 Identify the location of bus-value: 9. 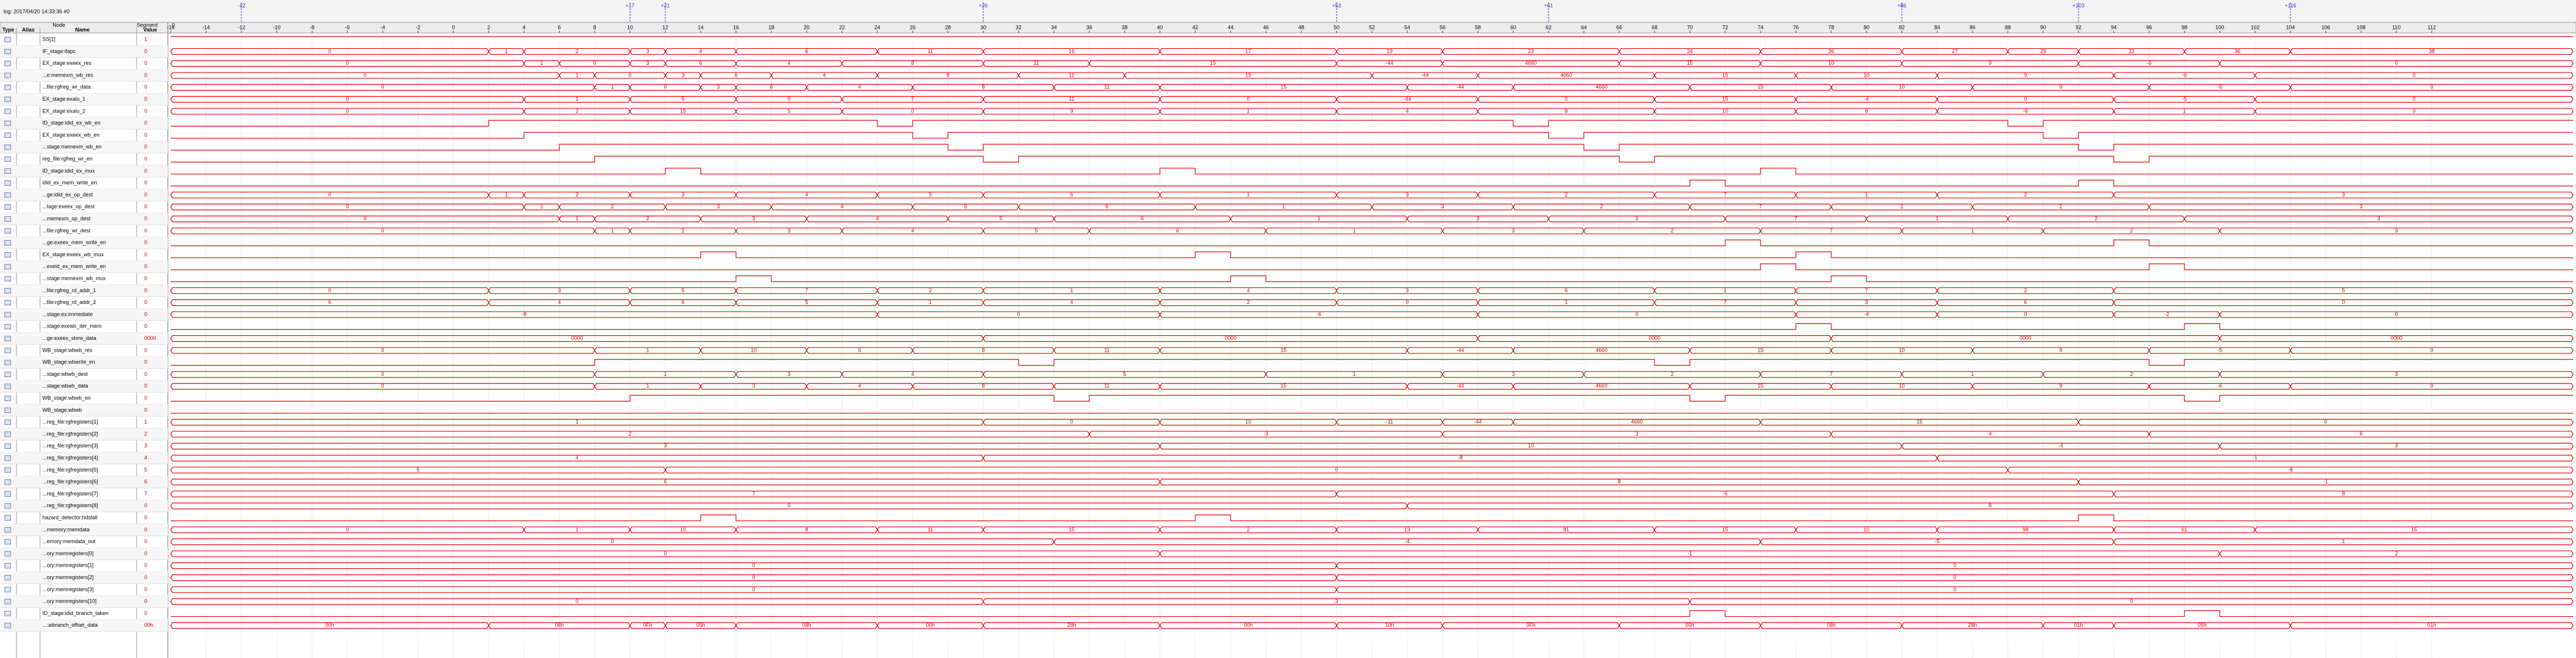
(2060, 87).